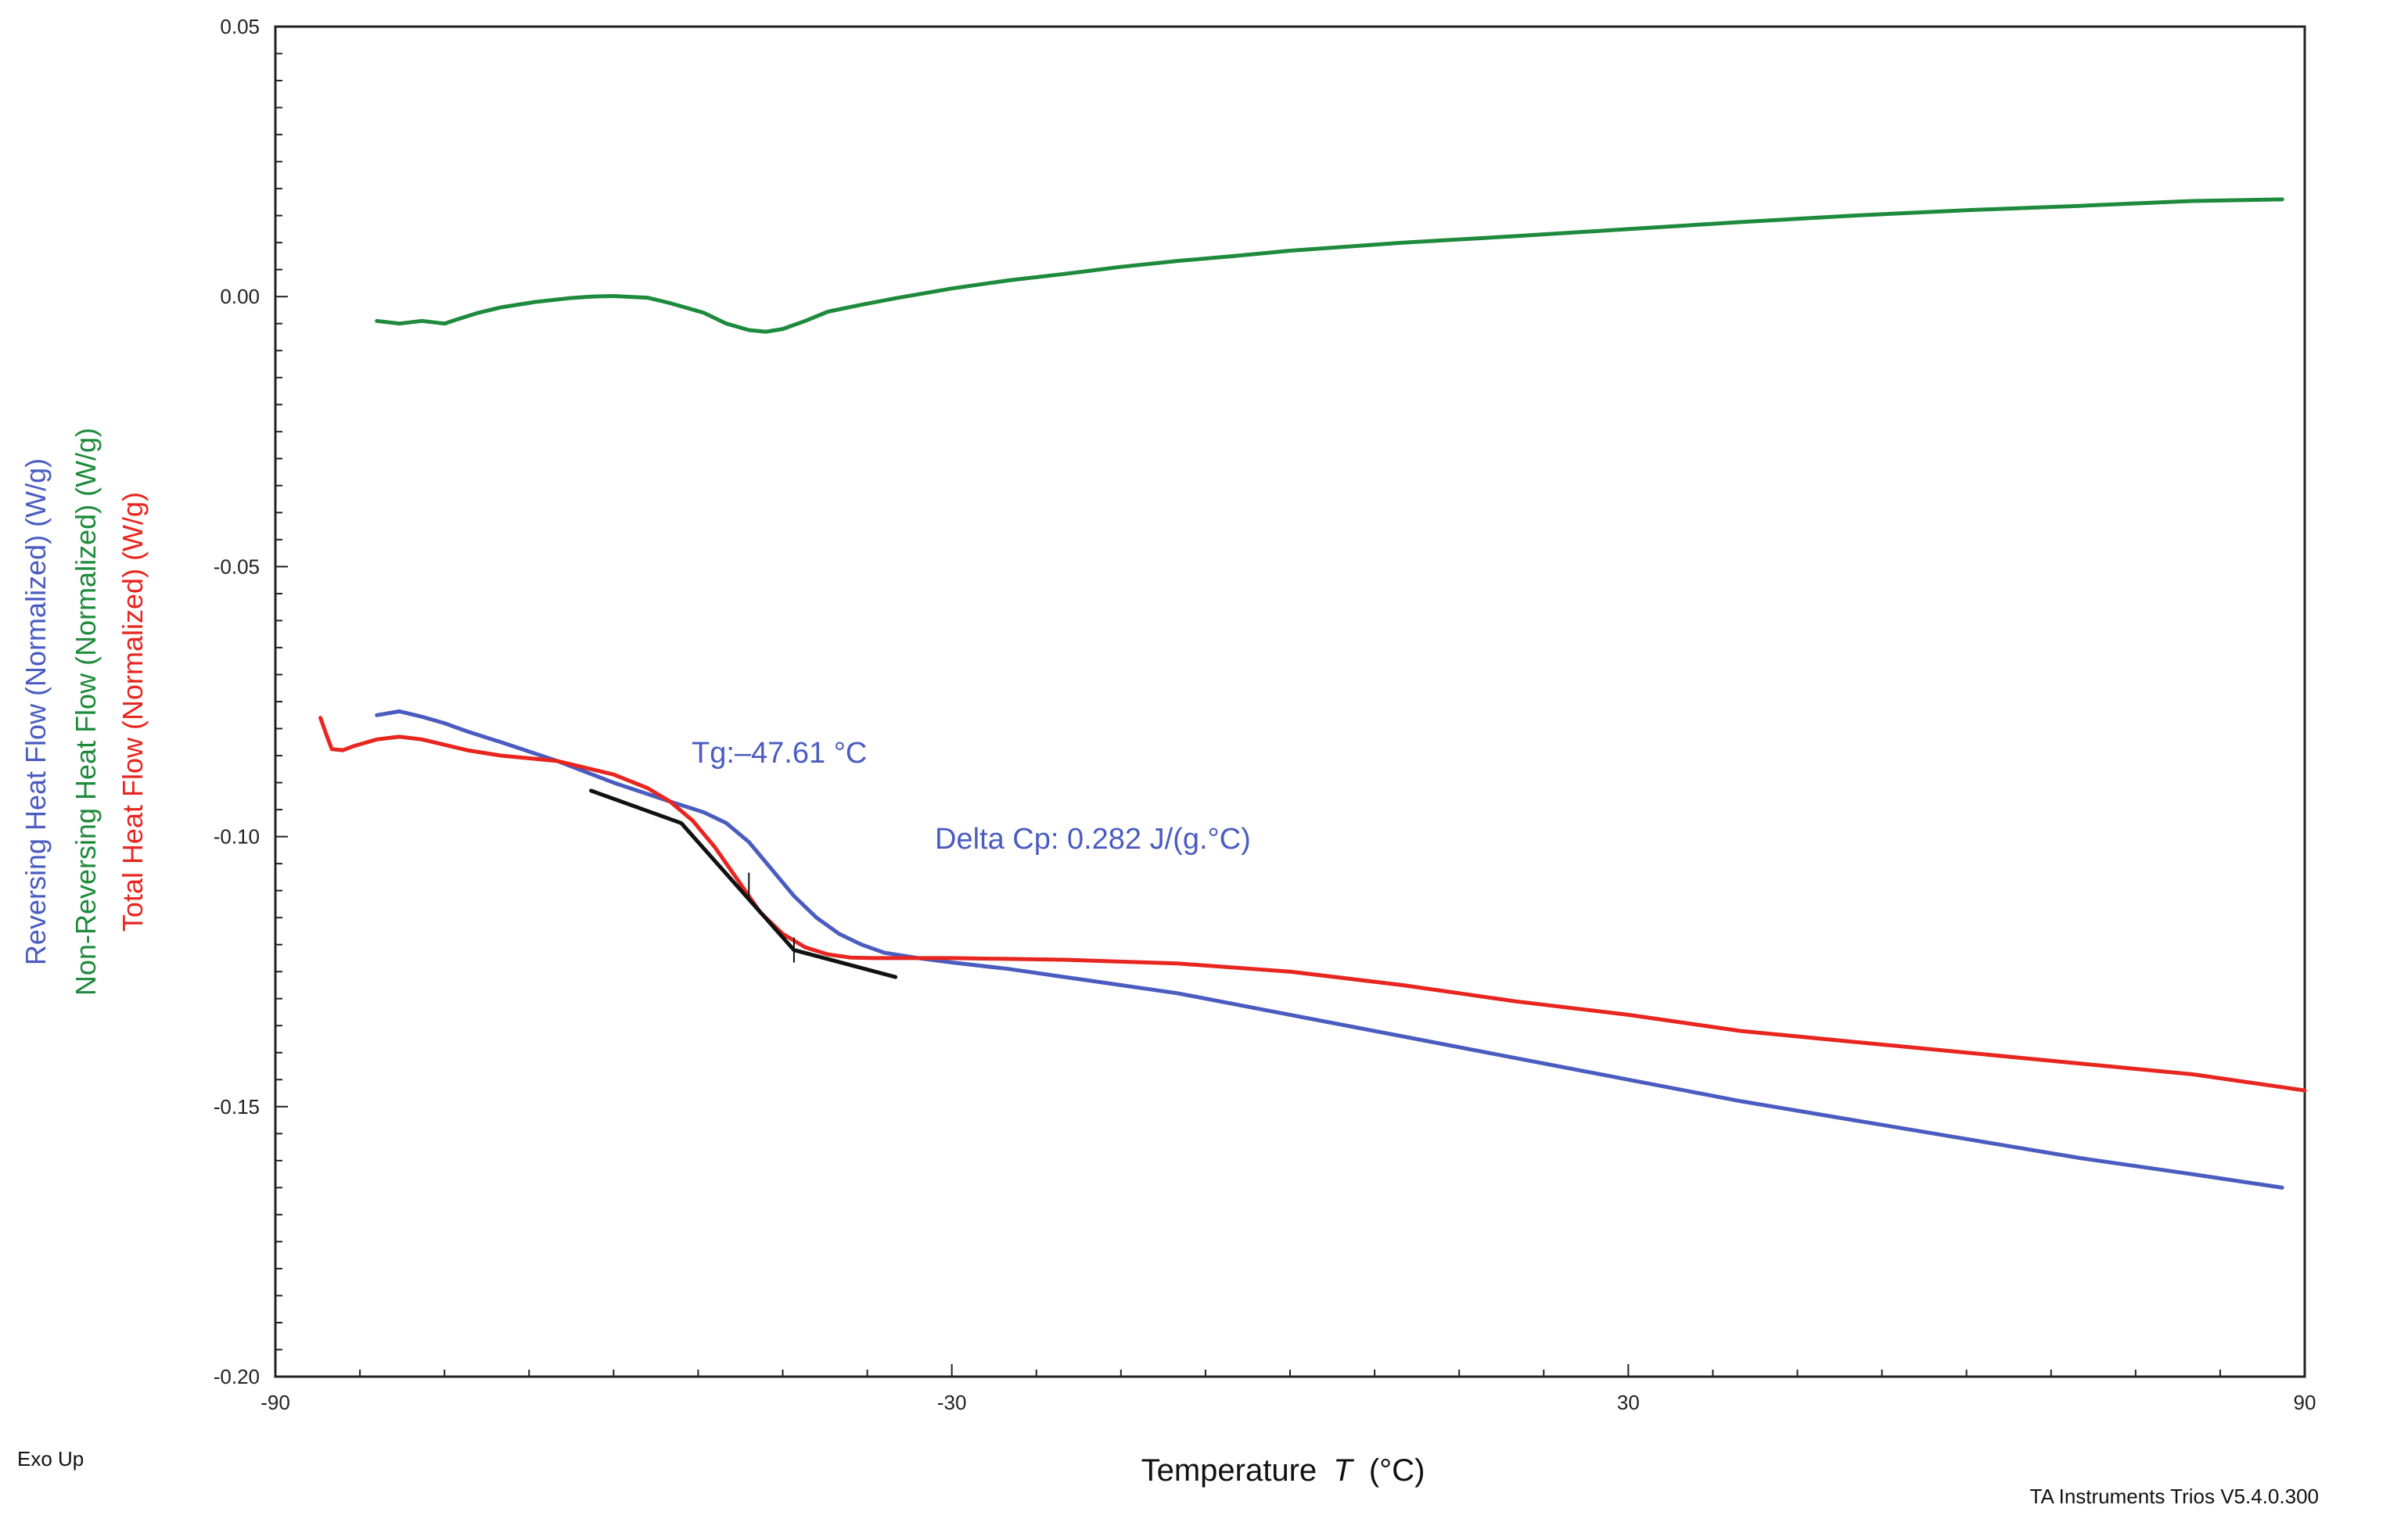 The width and height of the screenshot is (2408, 1519). I want to click on x-tick-labels: -90 -30 30 90, so click(1288, 1402).